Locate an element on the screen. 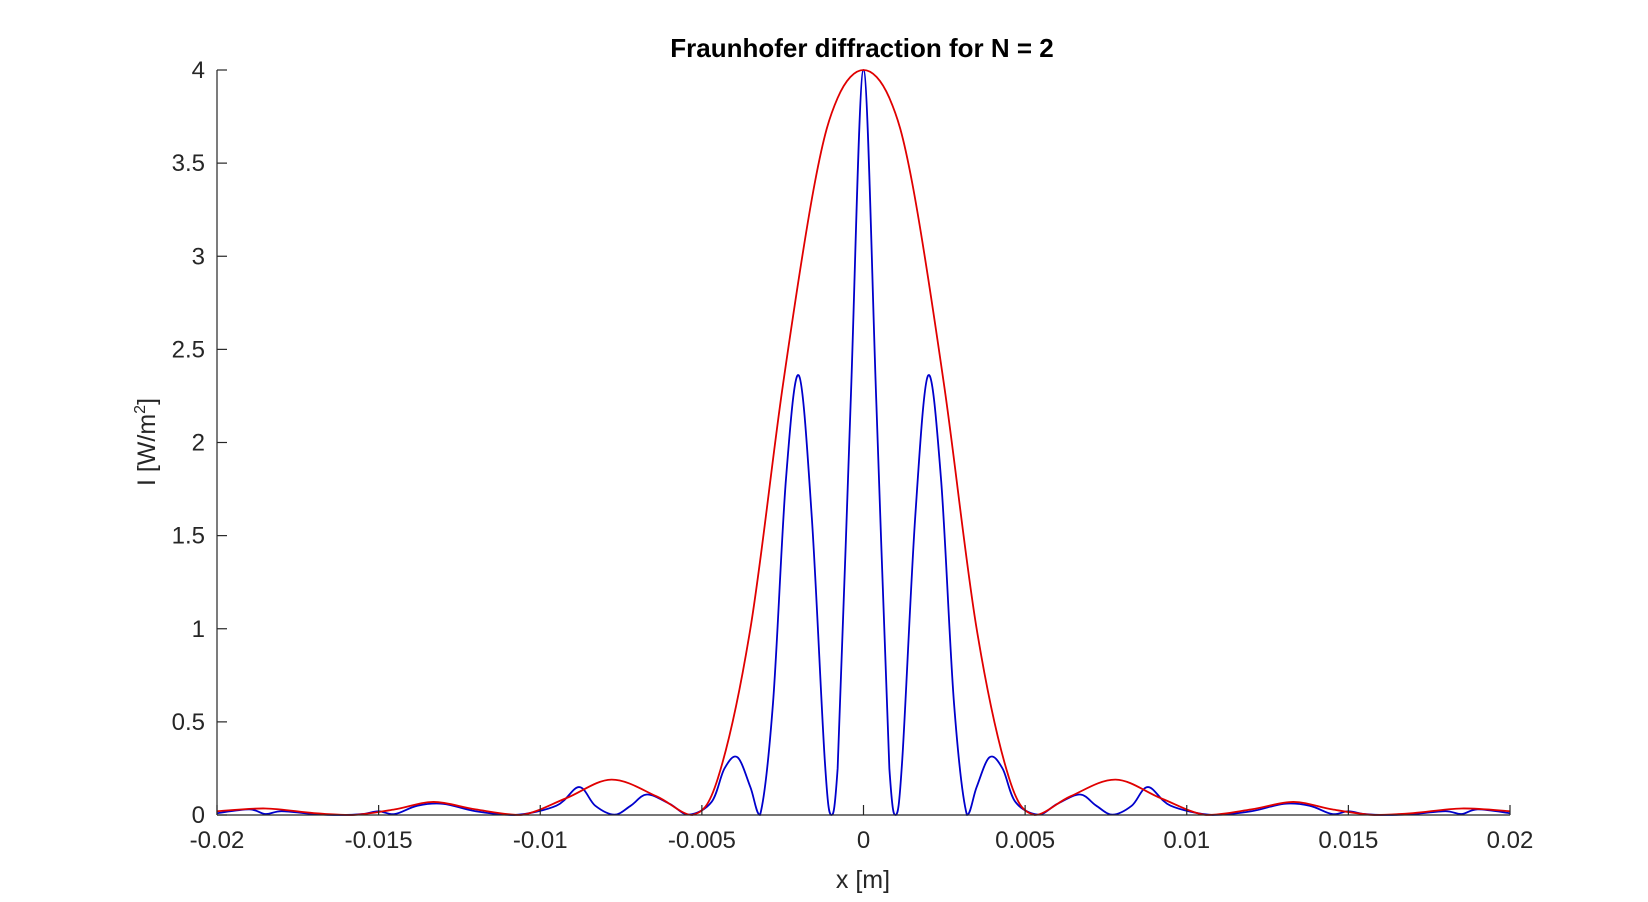 This screenshot has height=902, width=1648. x-tick-label: 0.02 is located at coordinates (1510, 840).